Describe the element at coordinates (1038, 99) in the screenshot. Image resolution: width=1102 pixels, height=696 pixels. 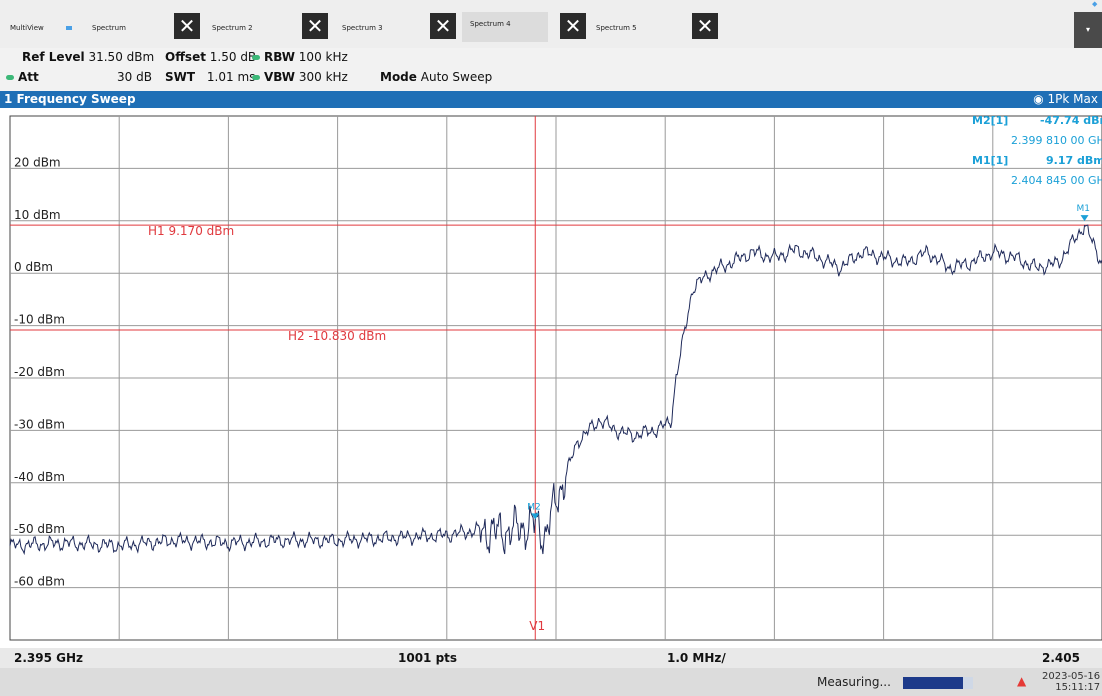
I see `trace-indicator-icon: ◉` at that location.